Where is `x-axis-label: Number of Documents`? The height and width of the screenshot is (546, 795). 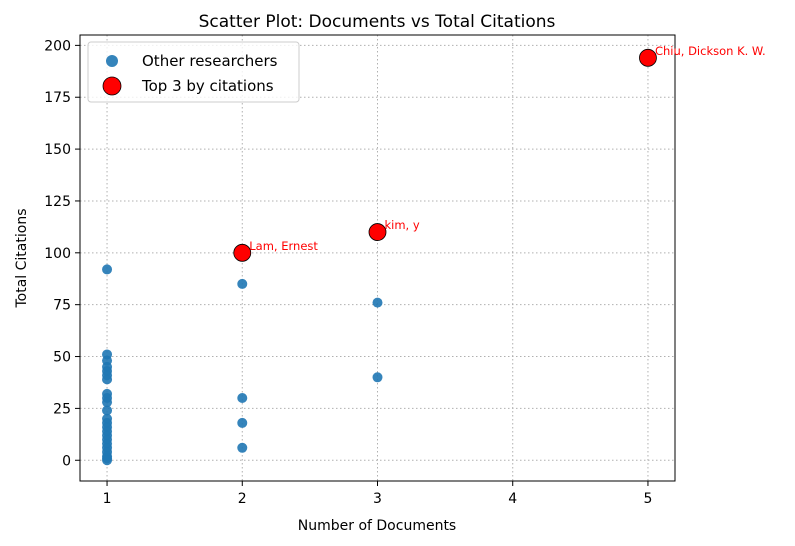 x-axis-label: Number of Documents is located at coordinates (377, 526).